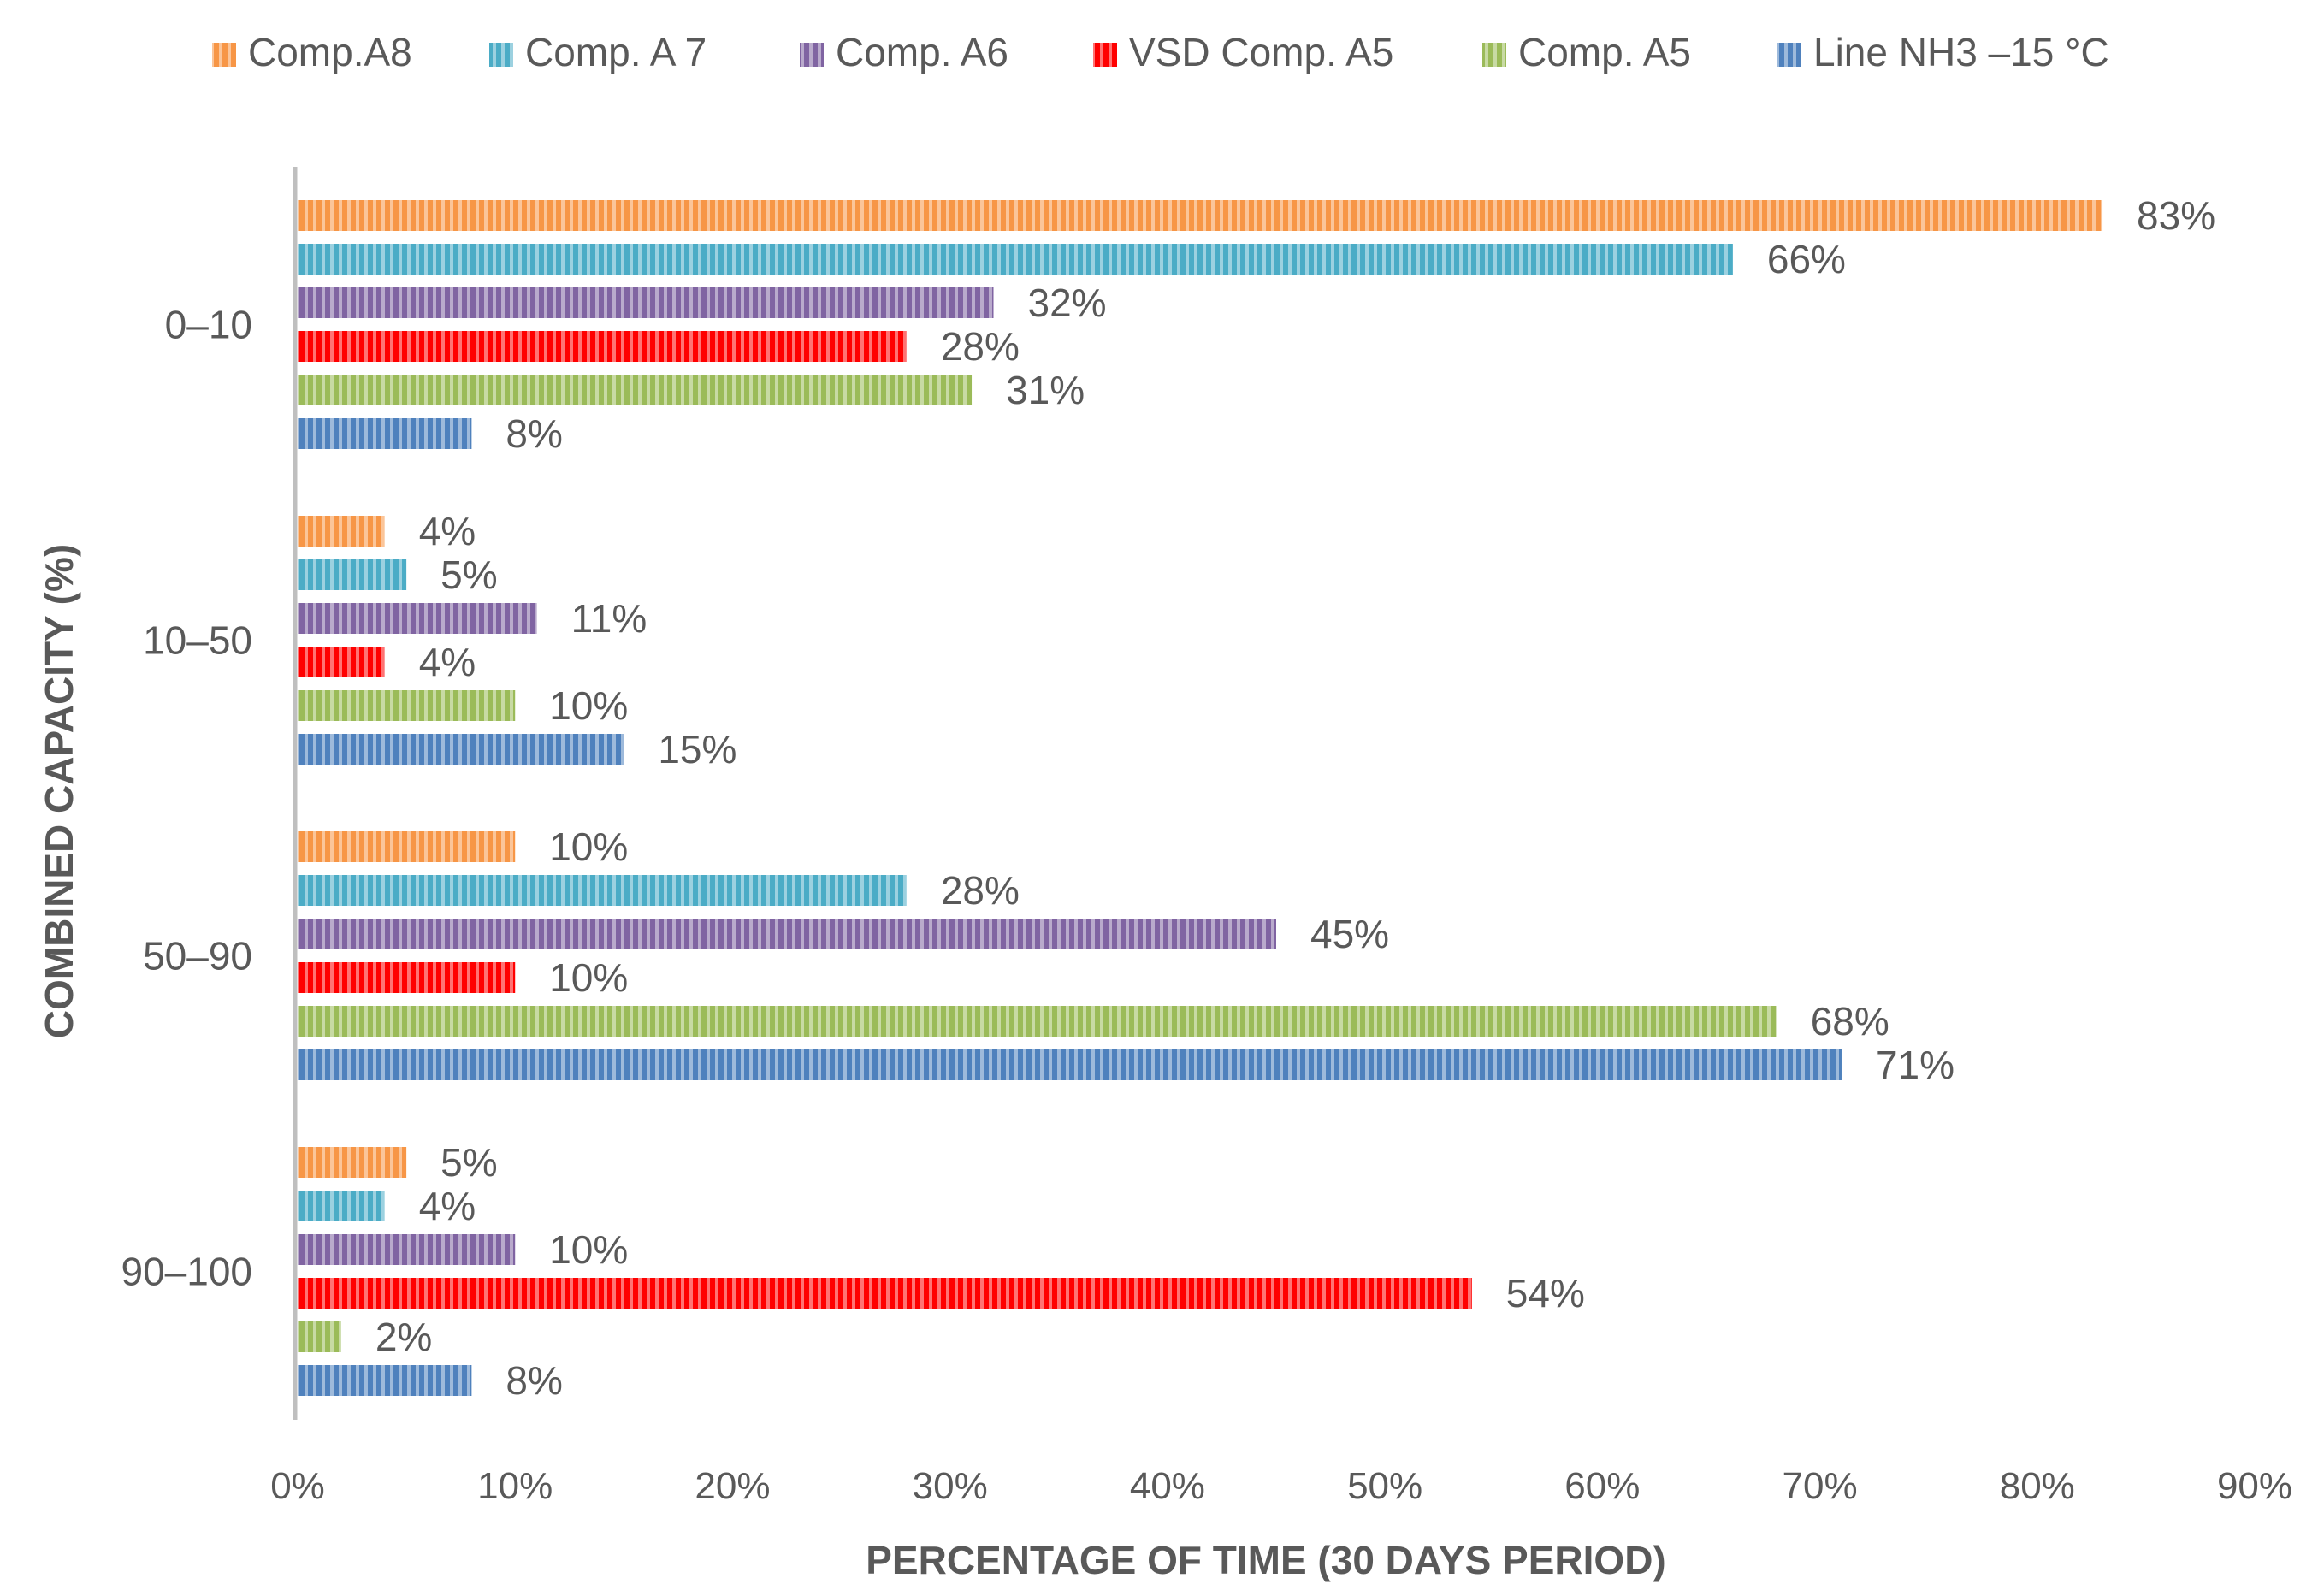 The image size is (2318, 1596). Describe the element at coordinates (515, 1486) in the screenshot. I see `x-tick-label: 10%` at that location.